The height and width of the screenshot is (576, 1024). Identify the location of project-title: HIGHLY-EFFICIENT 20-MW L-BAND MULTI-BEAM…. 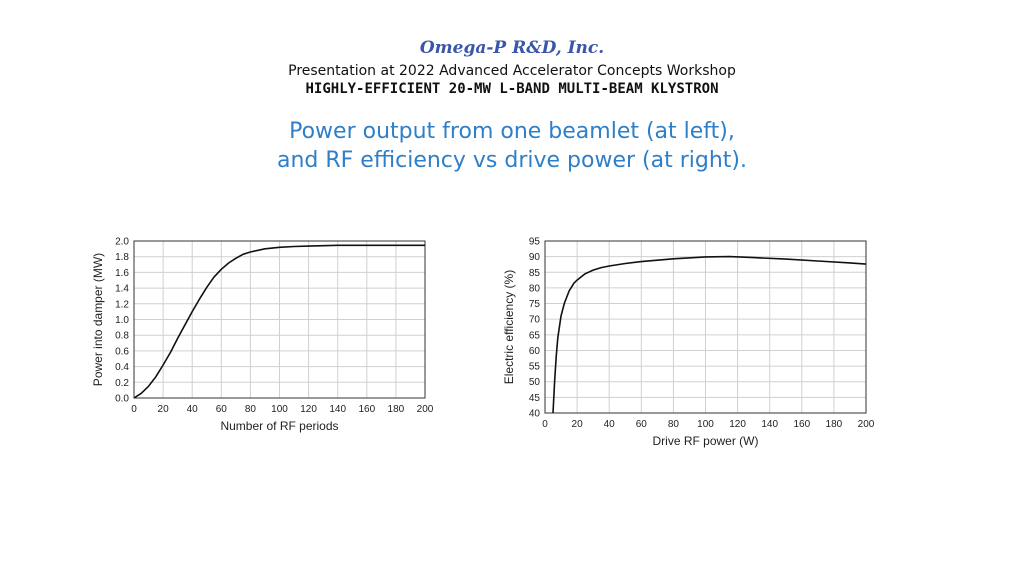
(512, 89).